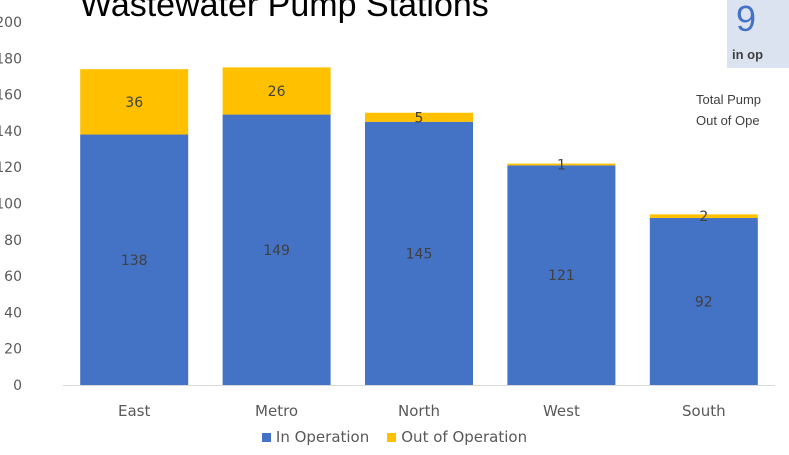 The width and height of the screenshot is (789, 455). What do you see at coordinates (13, 313) in the screenshot?
I see `y-tick-label: 40` at bounding box center [13, 313].